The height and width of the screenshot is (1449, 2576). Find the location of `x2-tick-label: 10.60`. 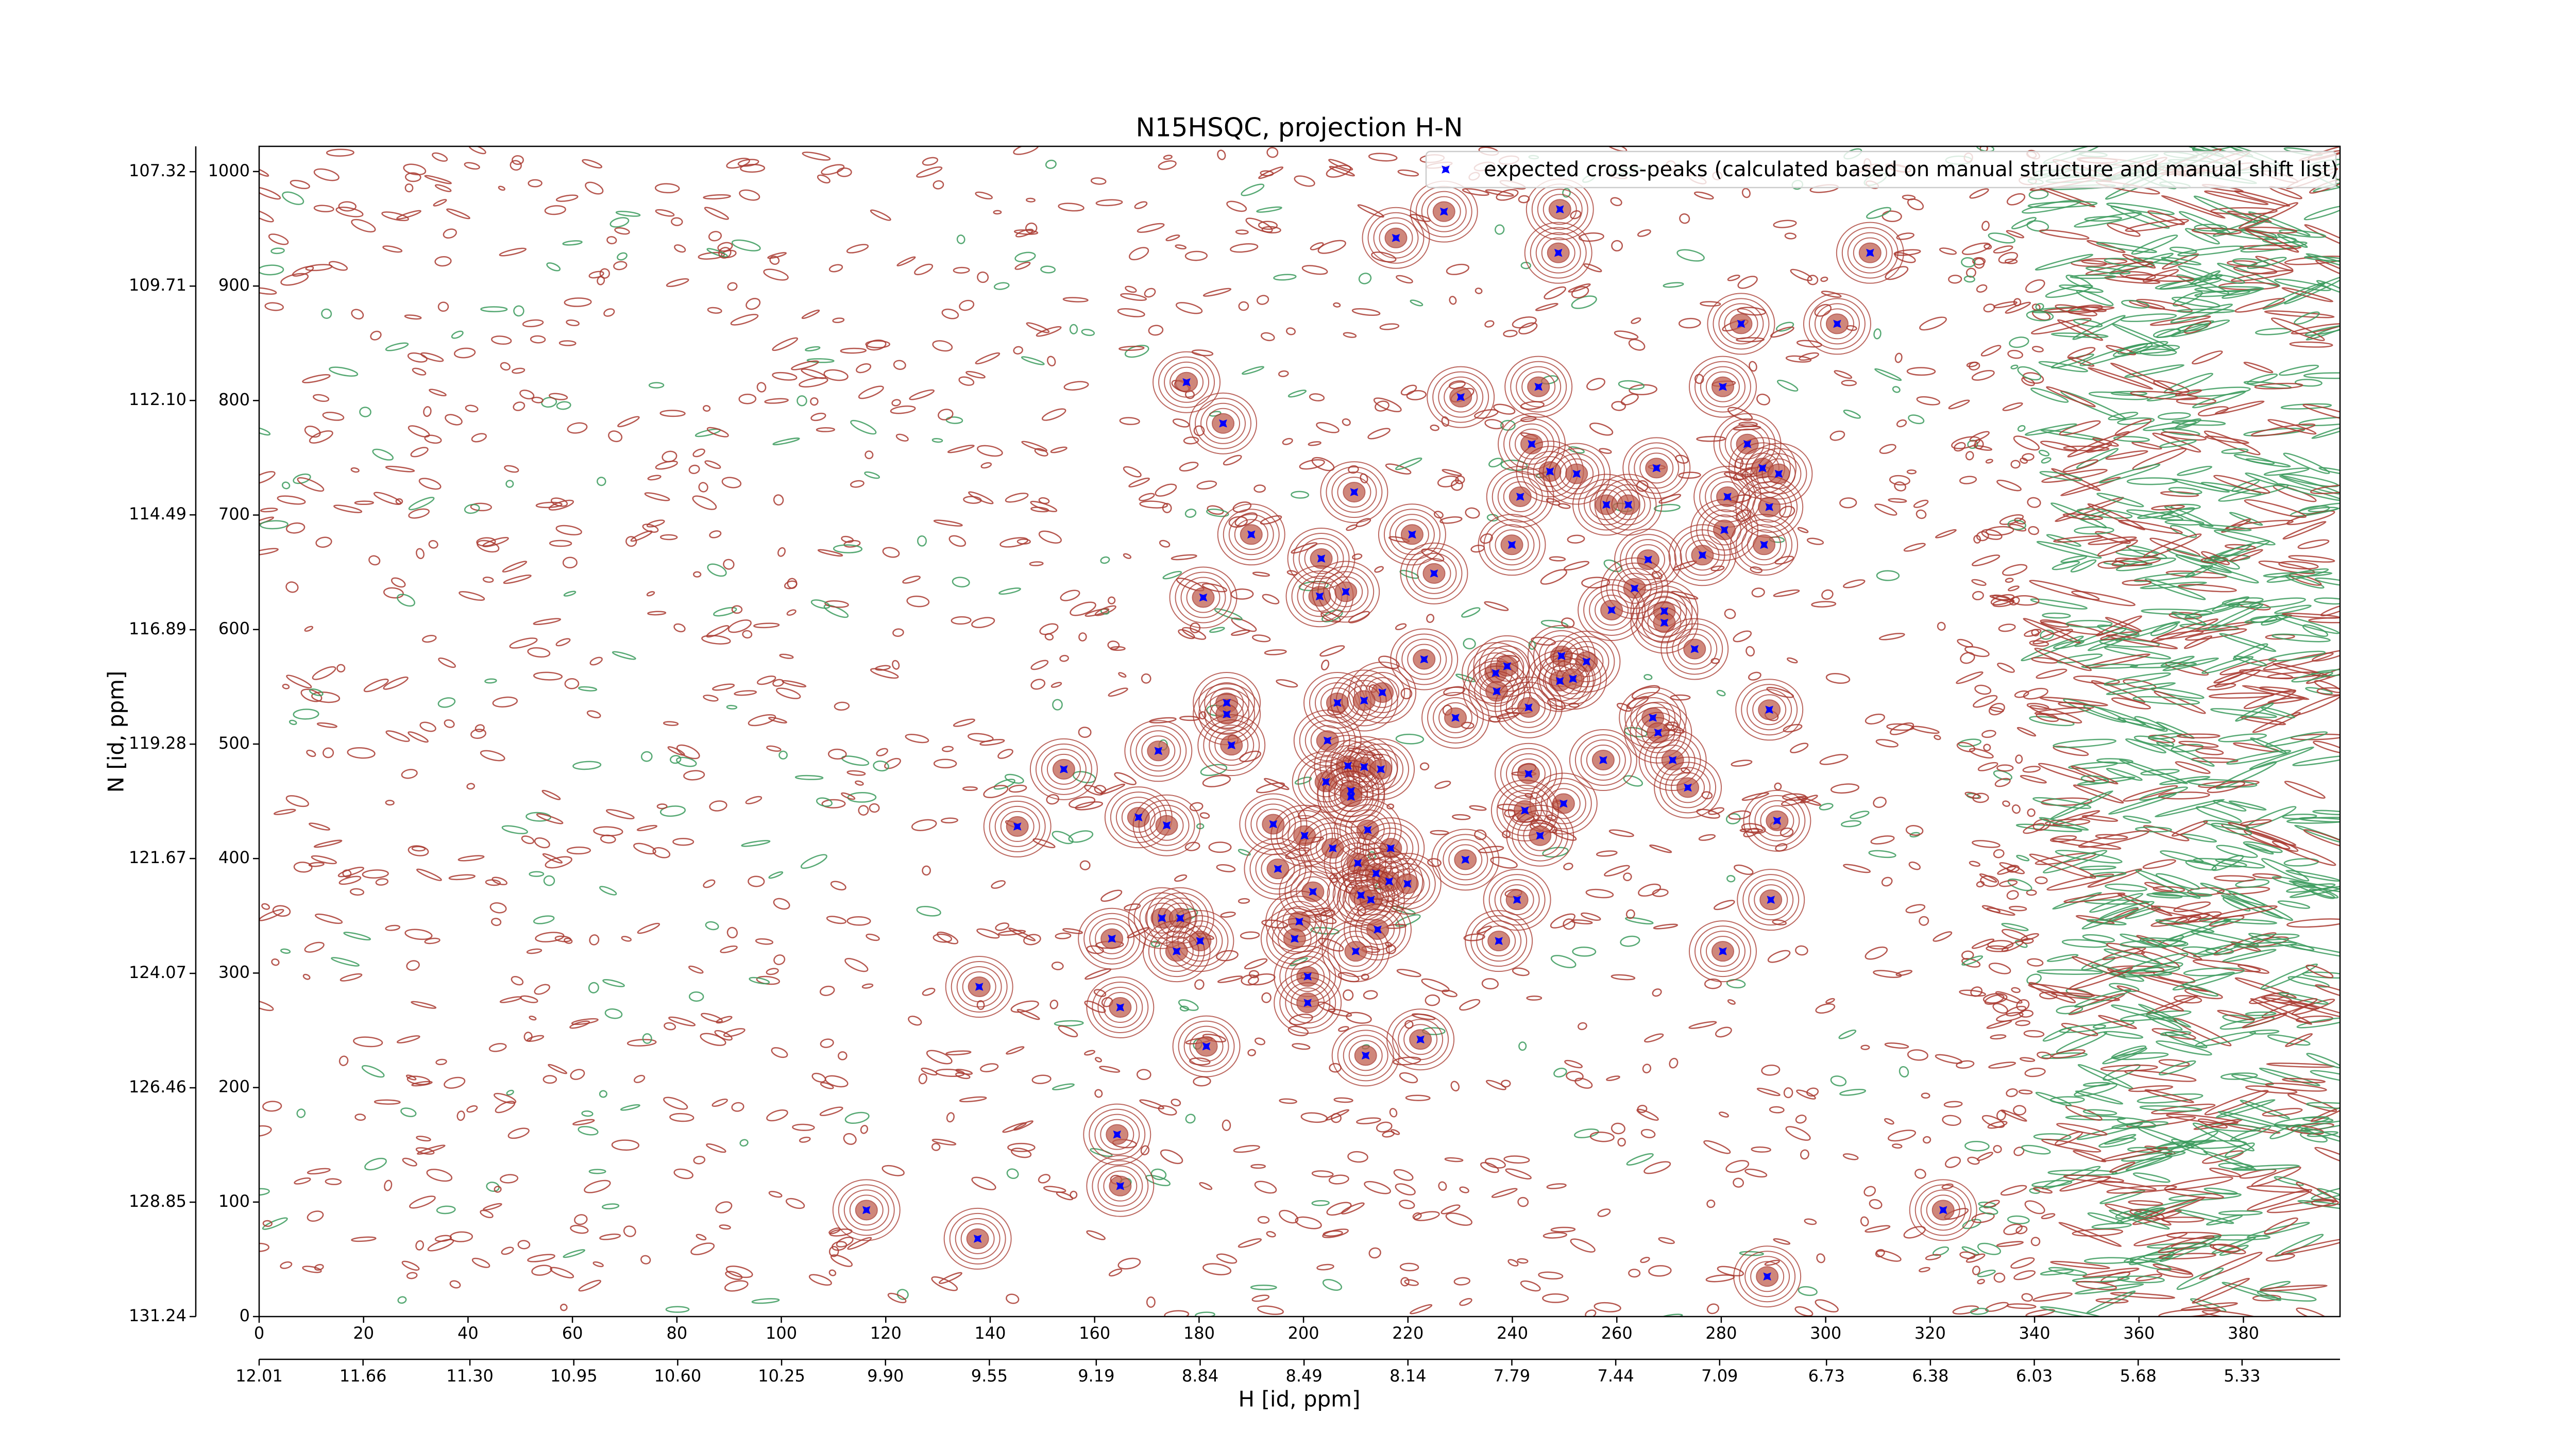

x2-tick-label: 10.60 is located at coordinates (678, 1376).